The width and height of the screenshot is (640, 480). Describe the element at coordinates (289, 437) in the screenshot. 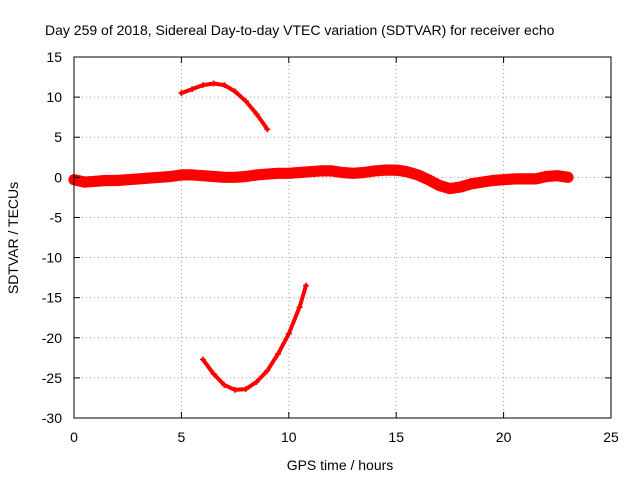

I see `x-tick-label: 10` at that location.